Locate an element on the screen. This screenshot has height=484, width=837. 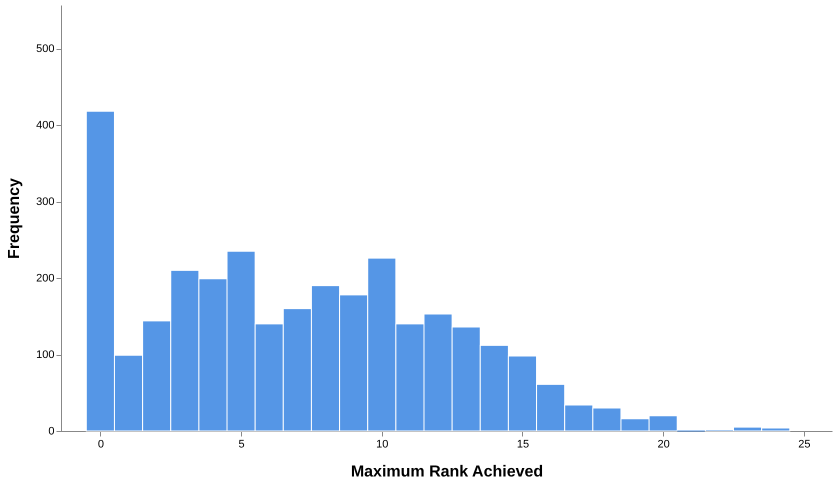
y-axis-title: Frequency is located at coordinates (15, 218).